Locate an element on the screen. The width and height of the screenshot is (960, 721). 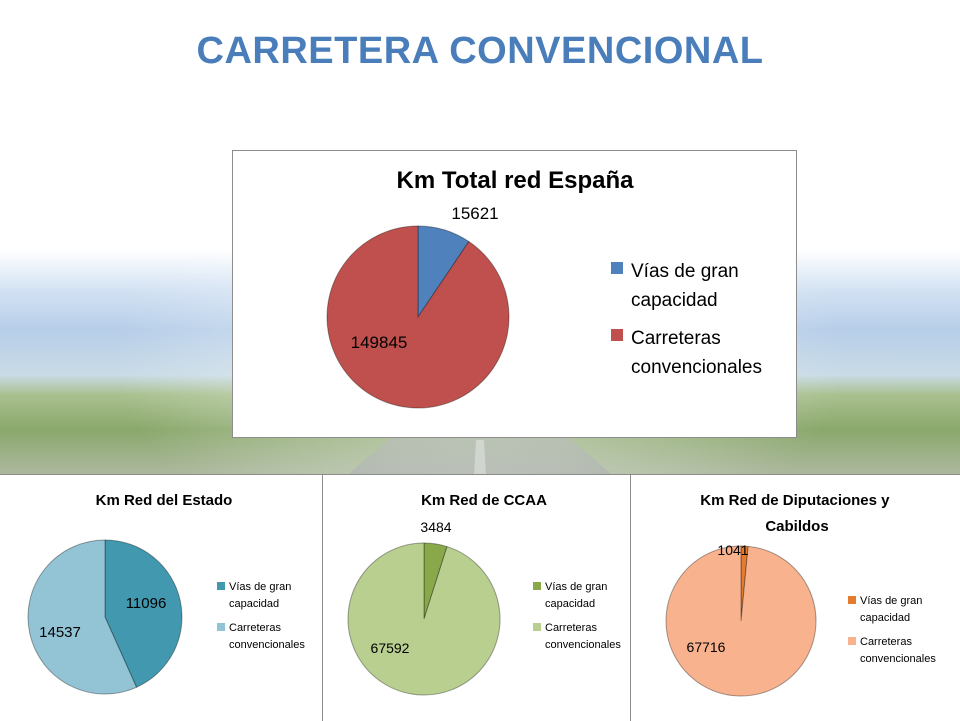
page-title: CARRETERA CONVENCIONAL is located at coordinates (480, 51).